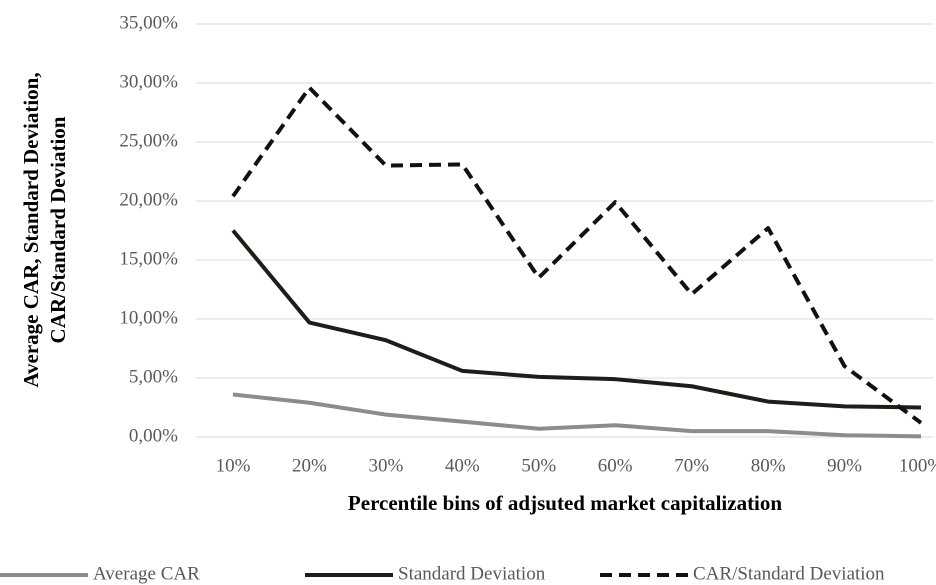 Image resolution: width=936 pixels, height=585 pixels. I want to click on x-tick-label: 50%, so click(538, 465).